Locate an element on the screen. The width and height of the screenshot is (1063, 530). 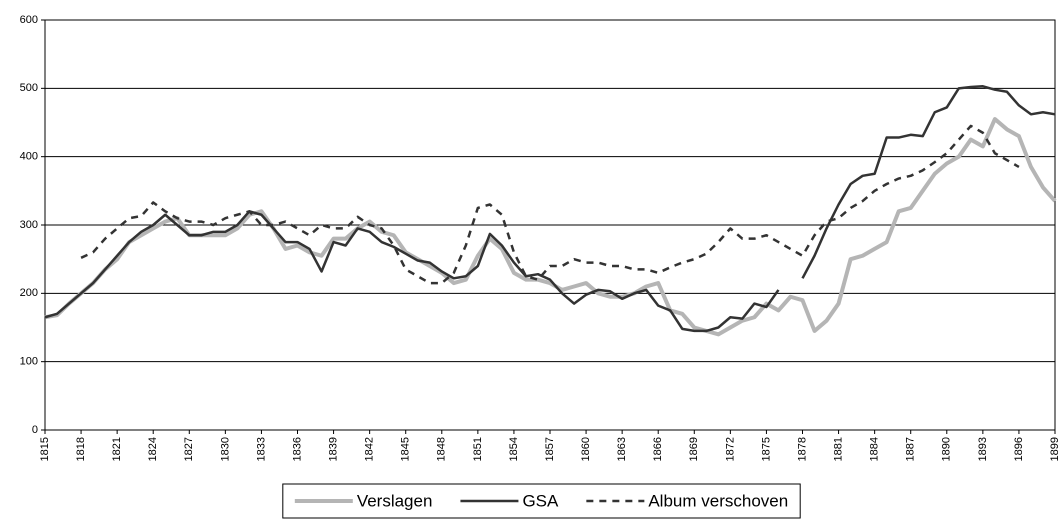
x-tick-label: 1887 is located at coordinates (911, 449).